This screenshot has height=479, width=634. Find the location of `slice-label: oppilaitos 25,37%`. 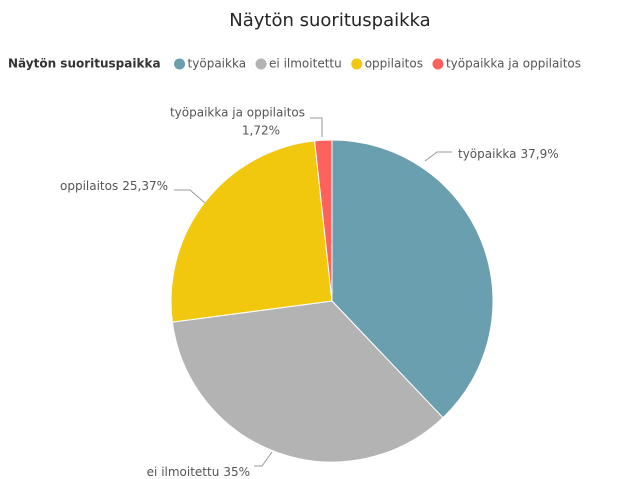

slice-label: oppilaitos 25,37% is located at coordinates (114, 186).